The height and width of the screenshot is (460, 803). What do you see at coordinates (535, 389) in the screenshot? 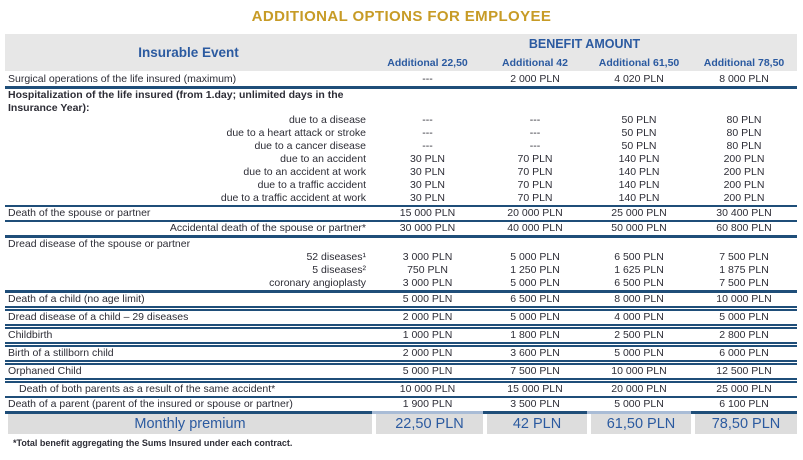
I see `row-value: 15 000 PLN` at bounding box center [535, 389].